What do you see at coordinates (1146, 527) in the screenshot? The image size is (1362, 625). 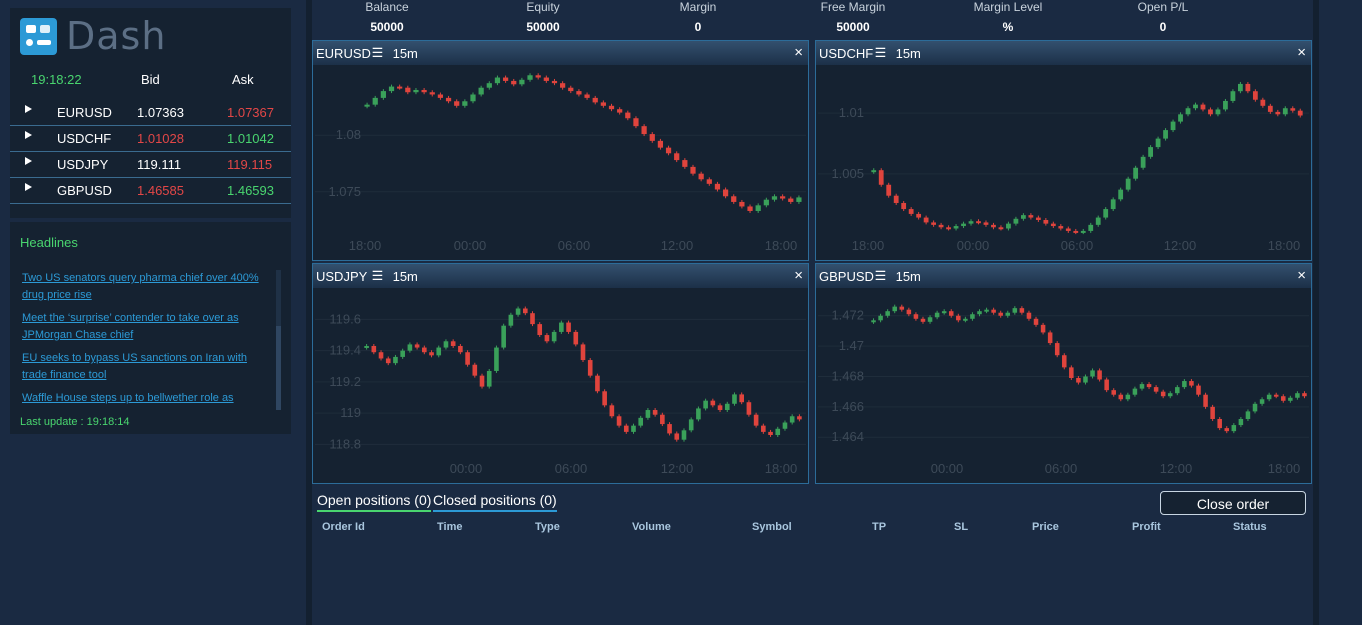 I see `column-header: Profit` at bounding box center [1146, 527].